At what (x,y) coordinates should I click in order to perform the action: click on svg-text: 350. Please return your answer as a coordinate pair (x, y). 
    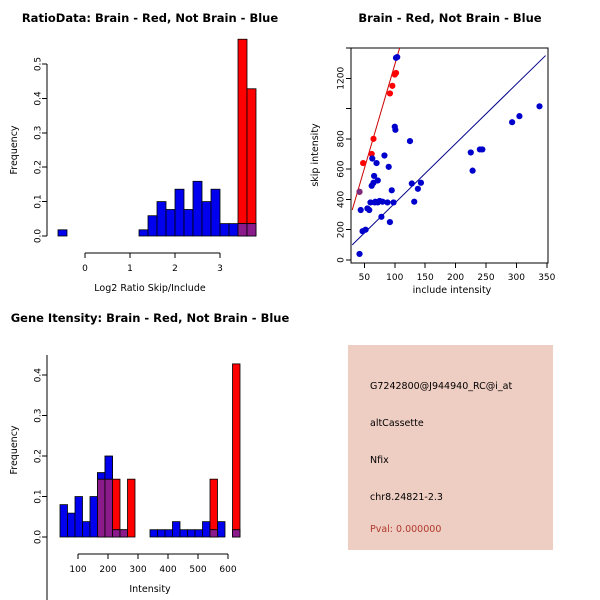
    Looking at the image, I should click on (546, 278).